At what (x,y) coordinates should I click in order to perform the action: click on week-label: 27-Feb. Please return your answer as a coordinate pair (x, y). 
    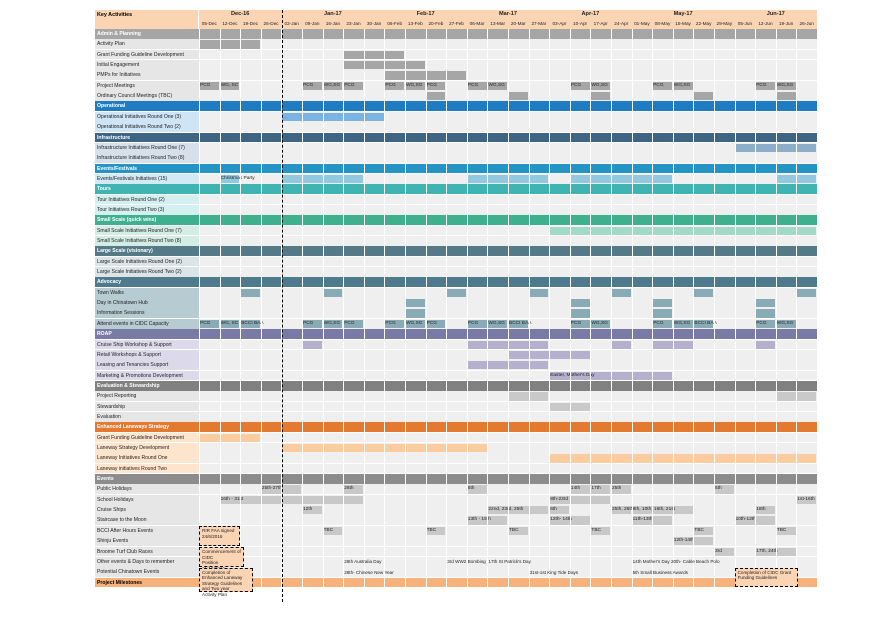
    Looking at the image, I should click on (456, 23).